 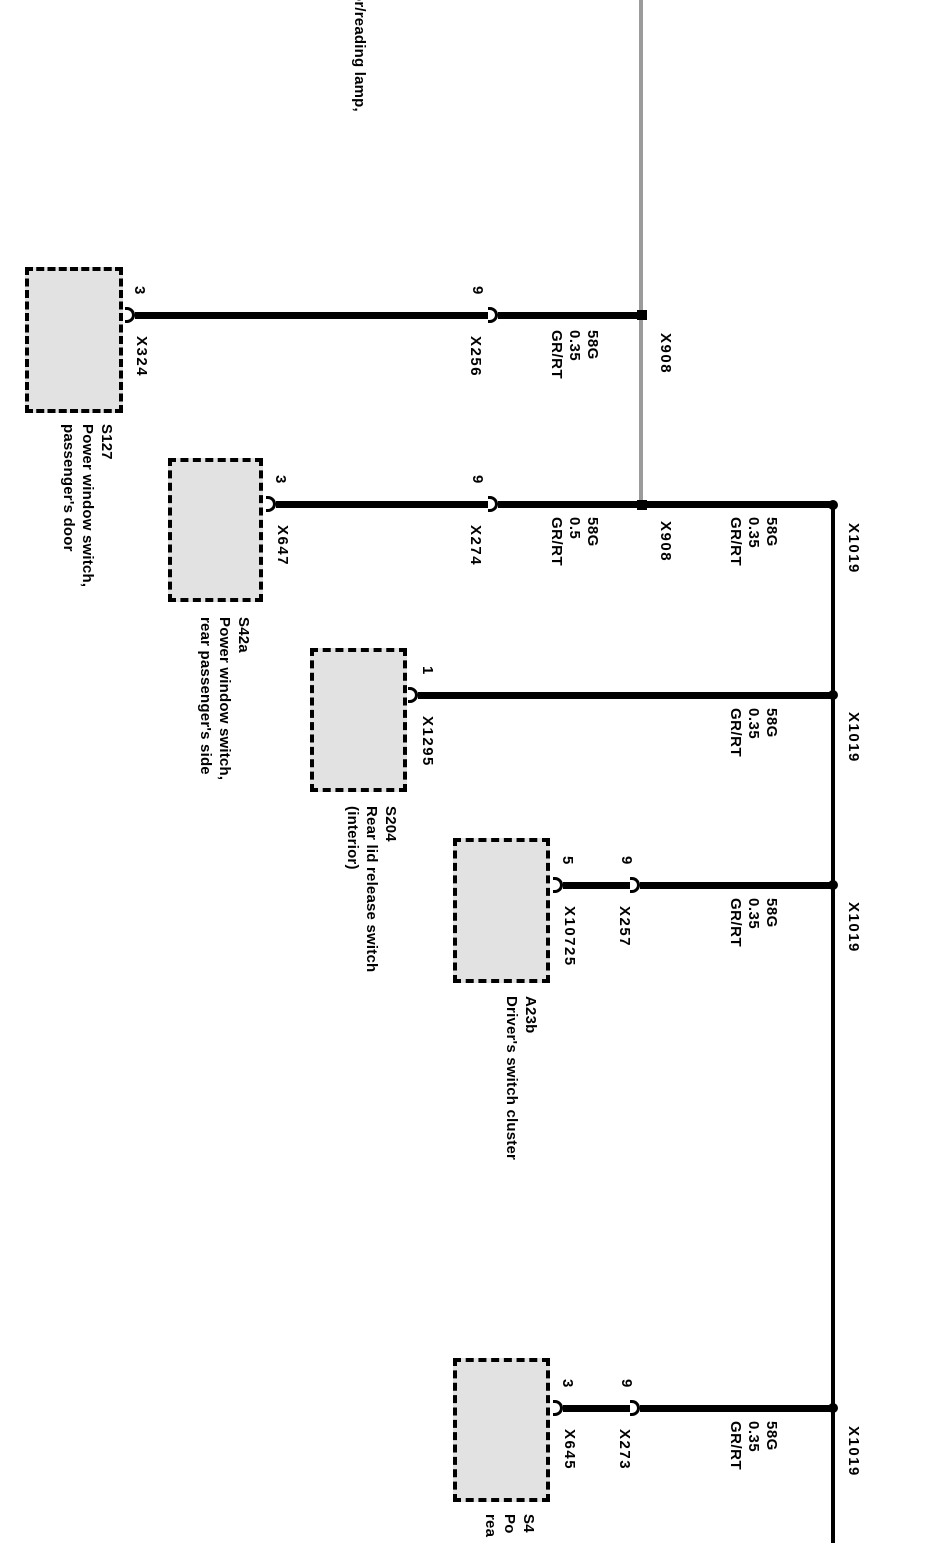 I want to click on component-label-s4: S4 Po rea, so click(x=509, y=1525).